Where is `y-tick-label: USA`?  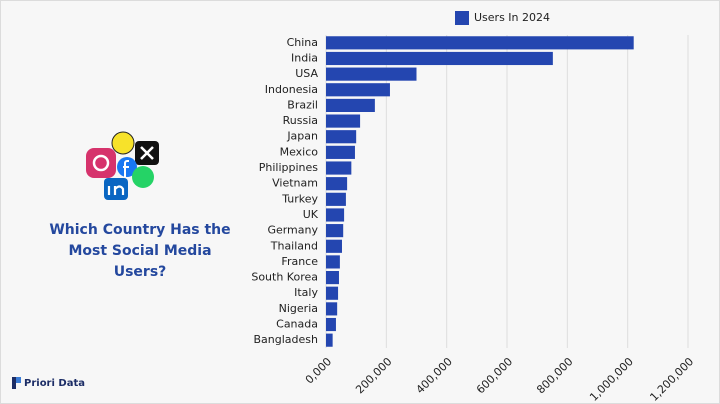
y-tick-label: USA is located at coordinates (306, 73).